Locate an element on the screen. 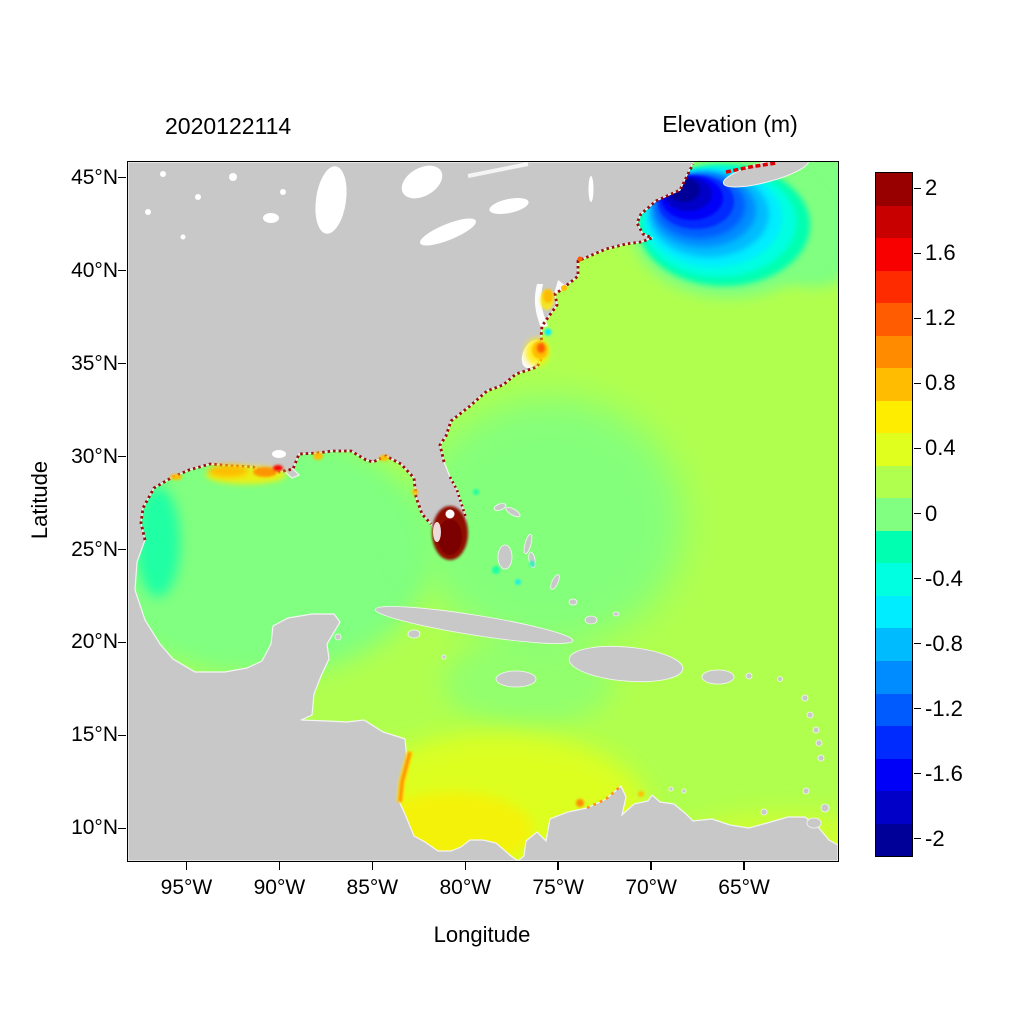 The height and width of the screenshot is (1024, 1024). guadeloupe is located at coordinates (810, 715).